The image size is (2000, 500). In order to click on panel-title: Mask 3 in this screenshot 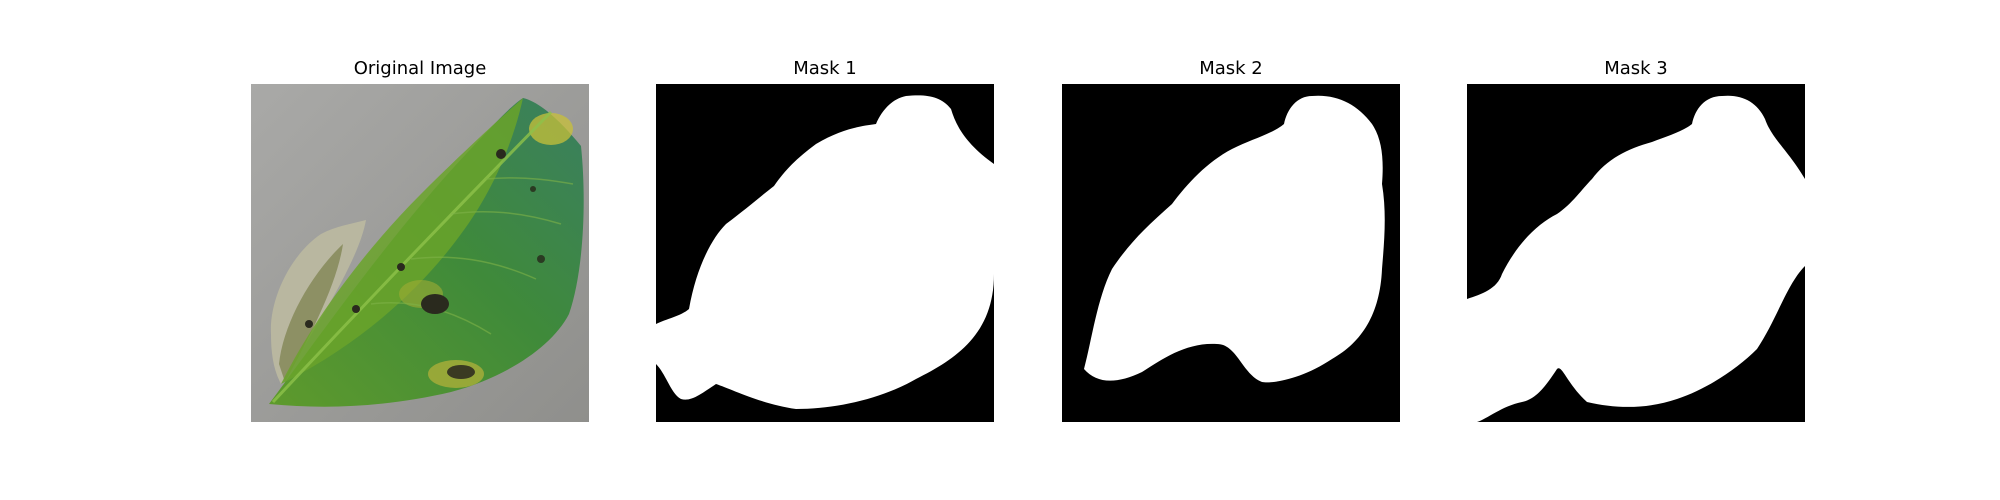, I will do `click(1636, 68)`.